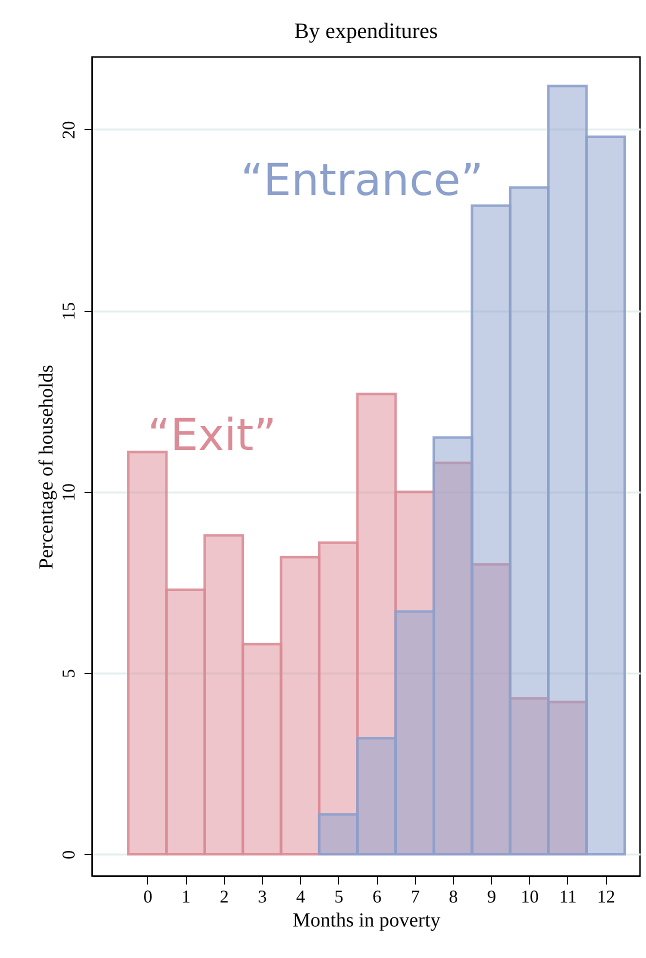 The width and height of the screenshot is (646, 958). Describe the element at coordinates (301, 896) in the screenshot. I see `x-tick-label: 4` at that location.